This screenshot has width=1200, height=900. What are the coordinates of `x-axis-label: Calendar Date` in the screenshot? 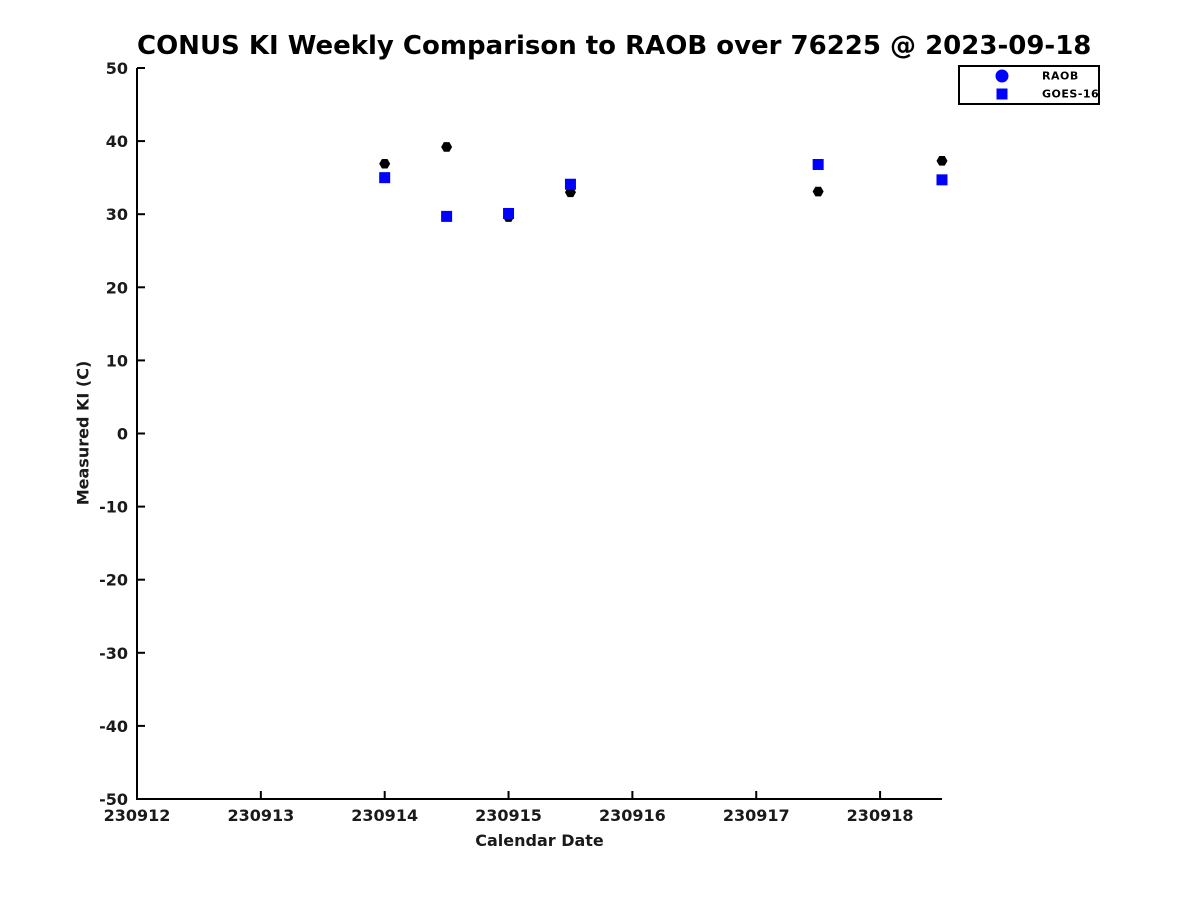 It's located at (539, 840).